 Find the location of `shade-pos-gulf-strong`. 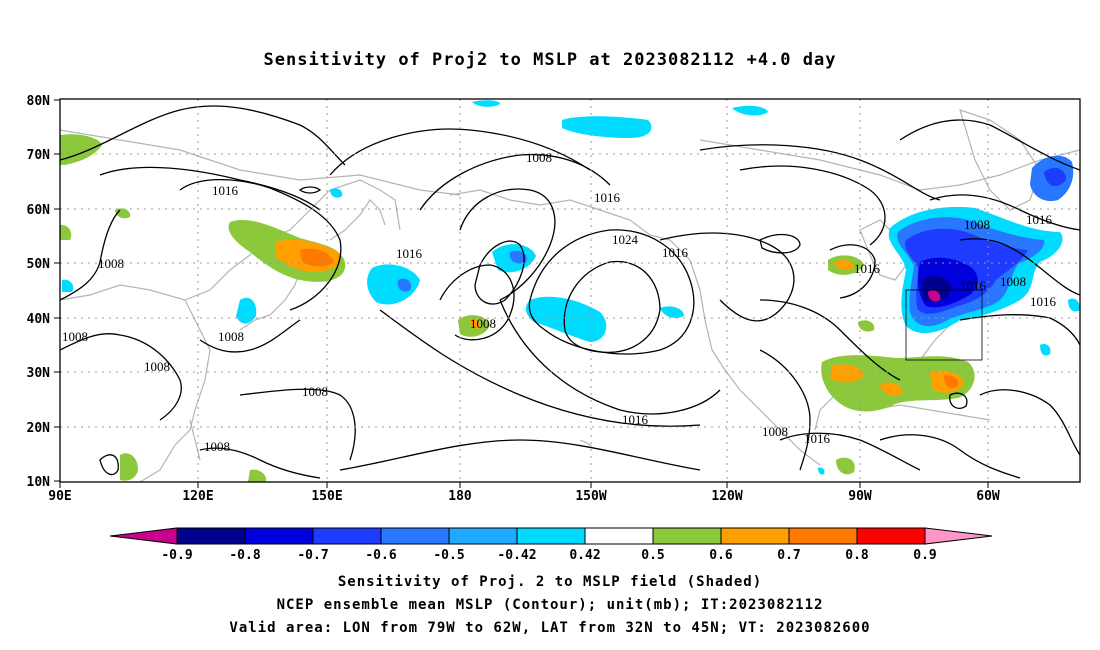

shade-pos-gulf-strong is located at coordinates (951, 381).